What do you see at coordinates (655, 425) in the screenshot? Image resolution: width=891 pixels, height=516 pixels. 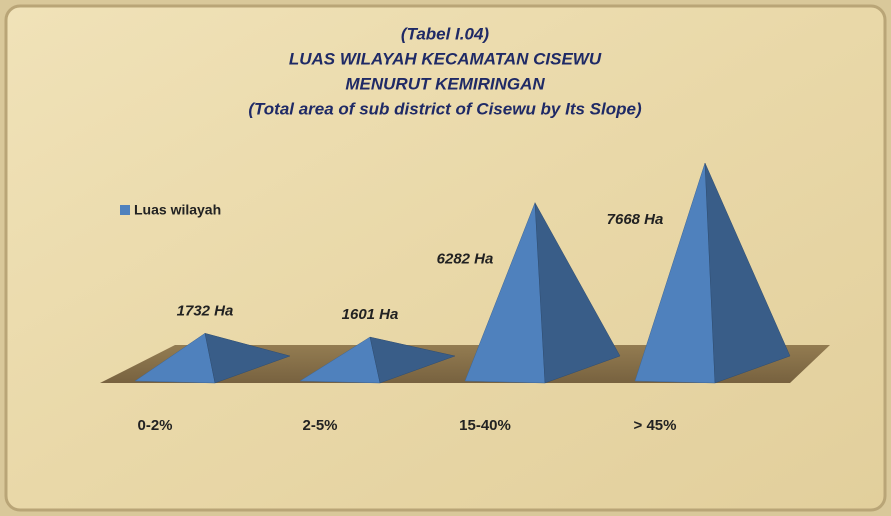 I see `x-tick-label: > 45%` at bounding box center [655, 425].